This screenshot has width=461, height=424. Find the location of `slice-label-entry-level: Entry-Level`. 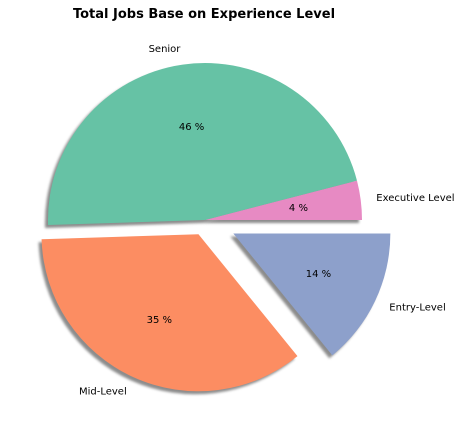

slice-label-entry-level: Entry-Level is located at coordinates (417, 308).